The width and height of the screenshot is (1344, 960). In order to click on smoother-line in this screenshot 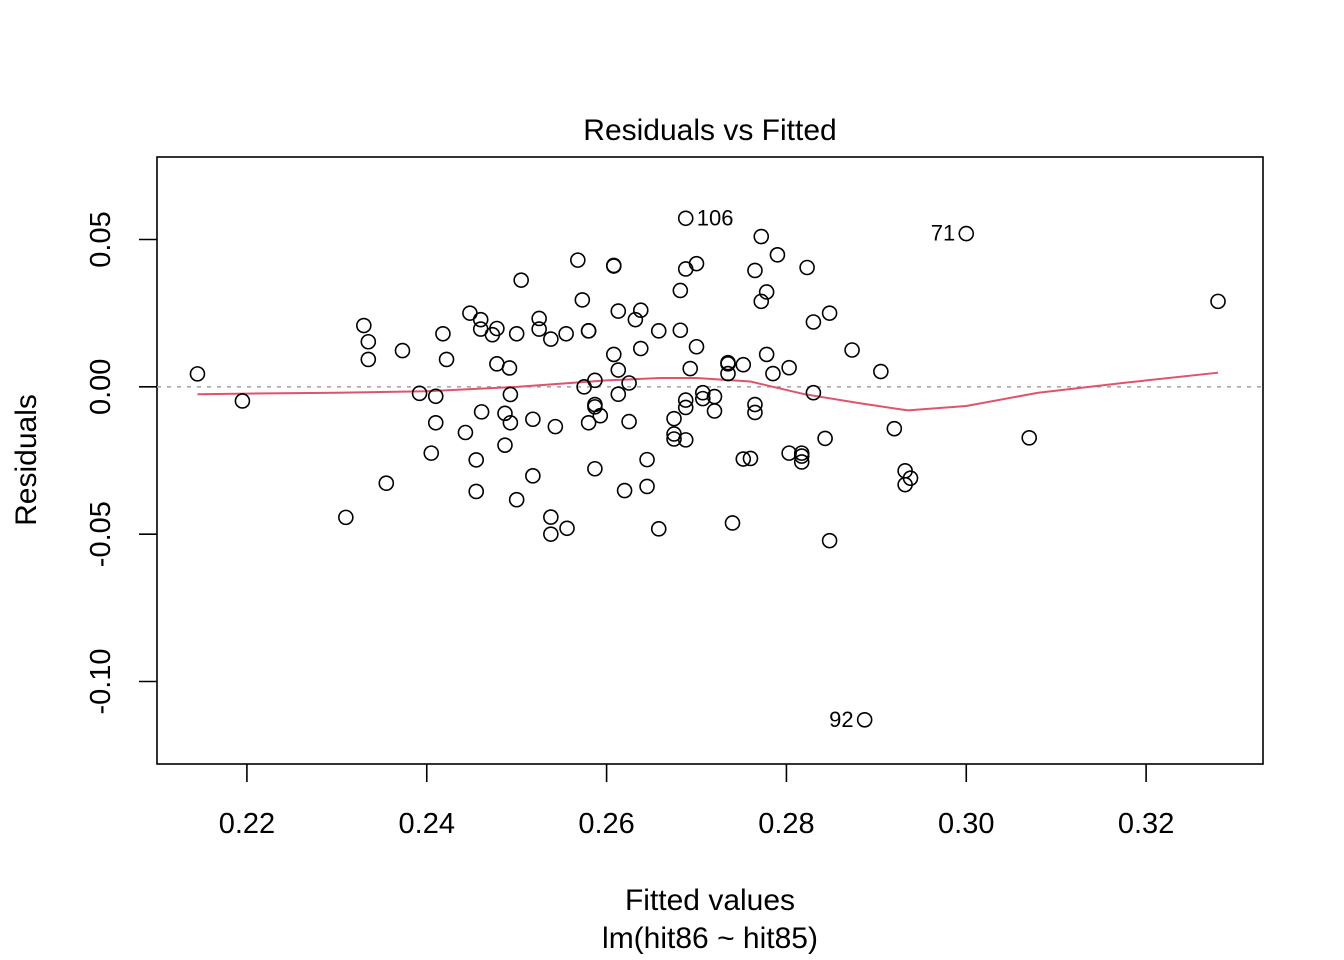, I will do `click(708, 391)`.